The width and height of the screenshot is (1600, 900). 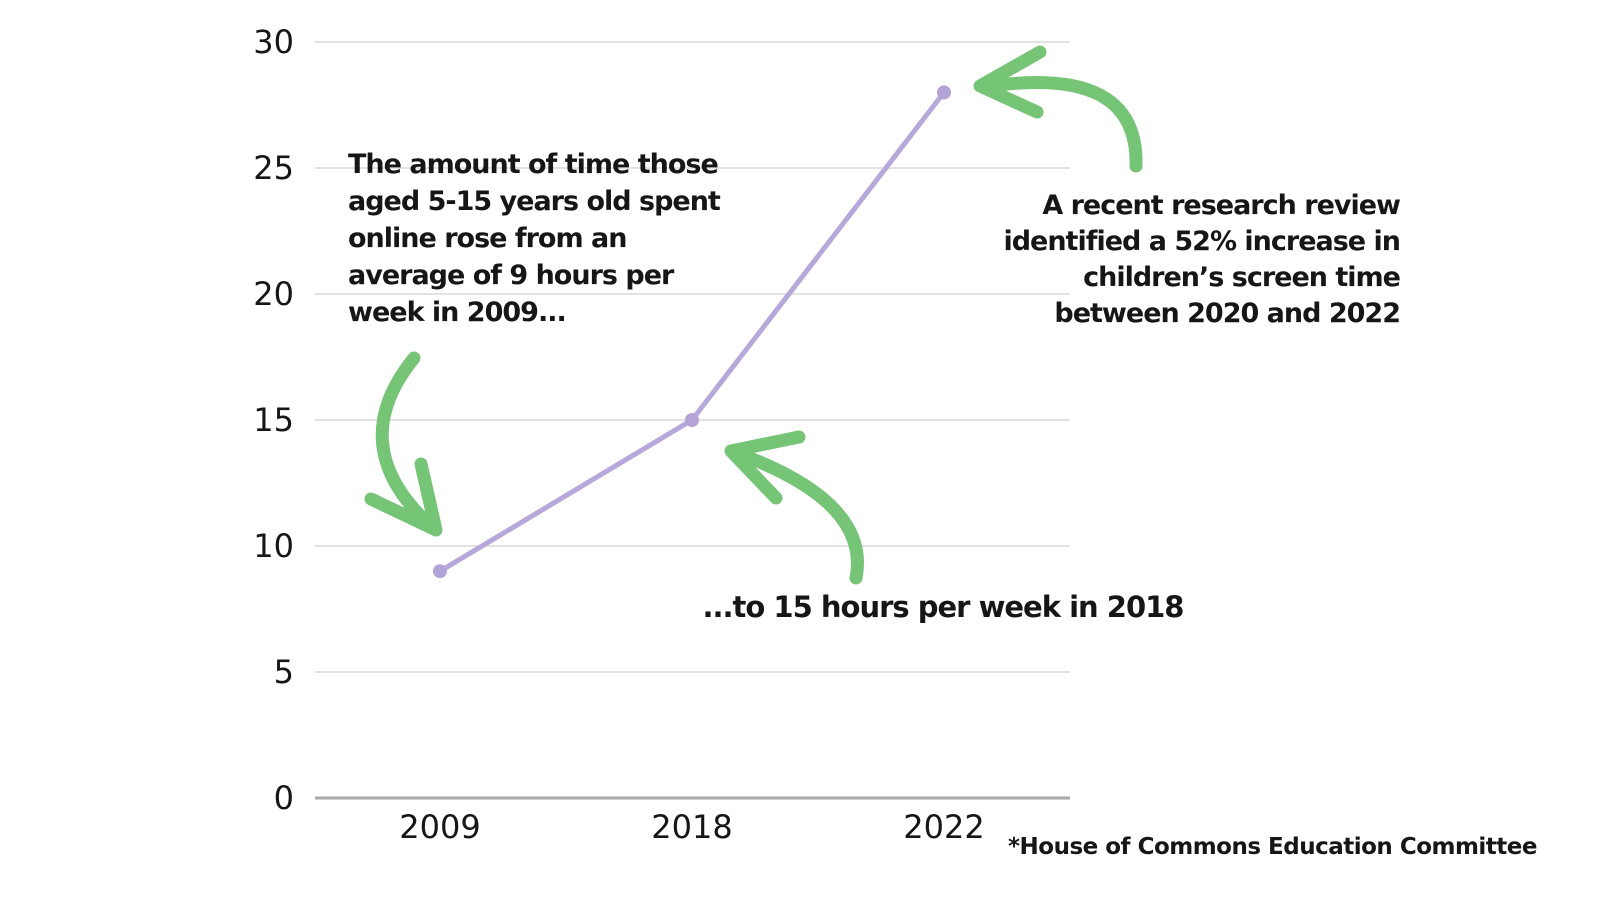 I want to click on y-tick-label: 25, so click(x=273, y=168).